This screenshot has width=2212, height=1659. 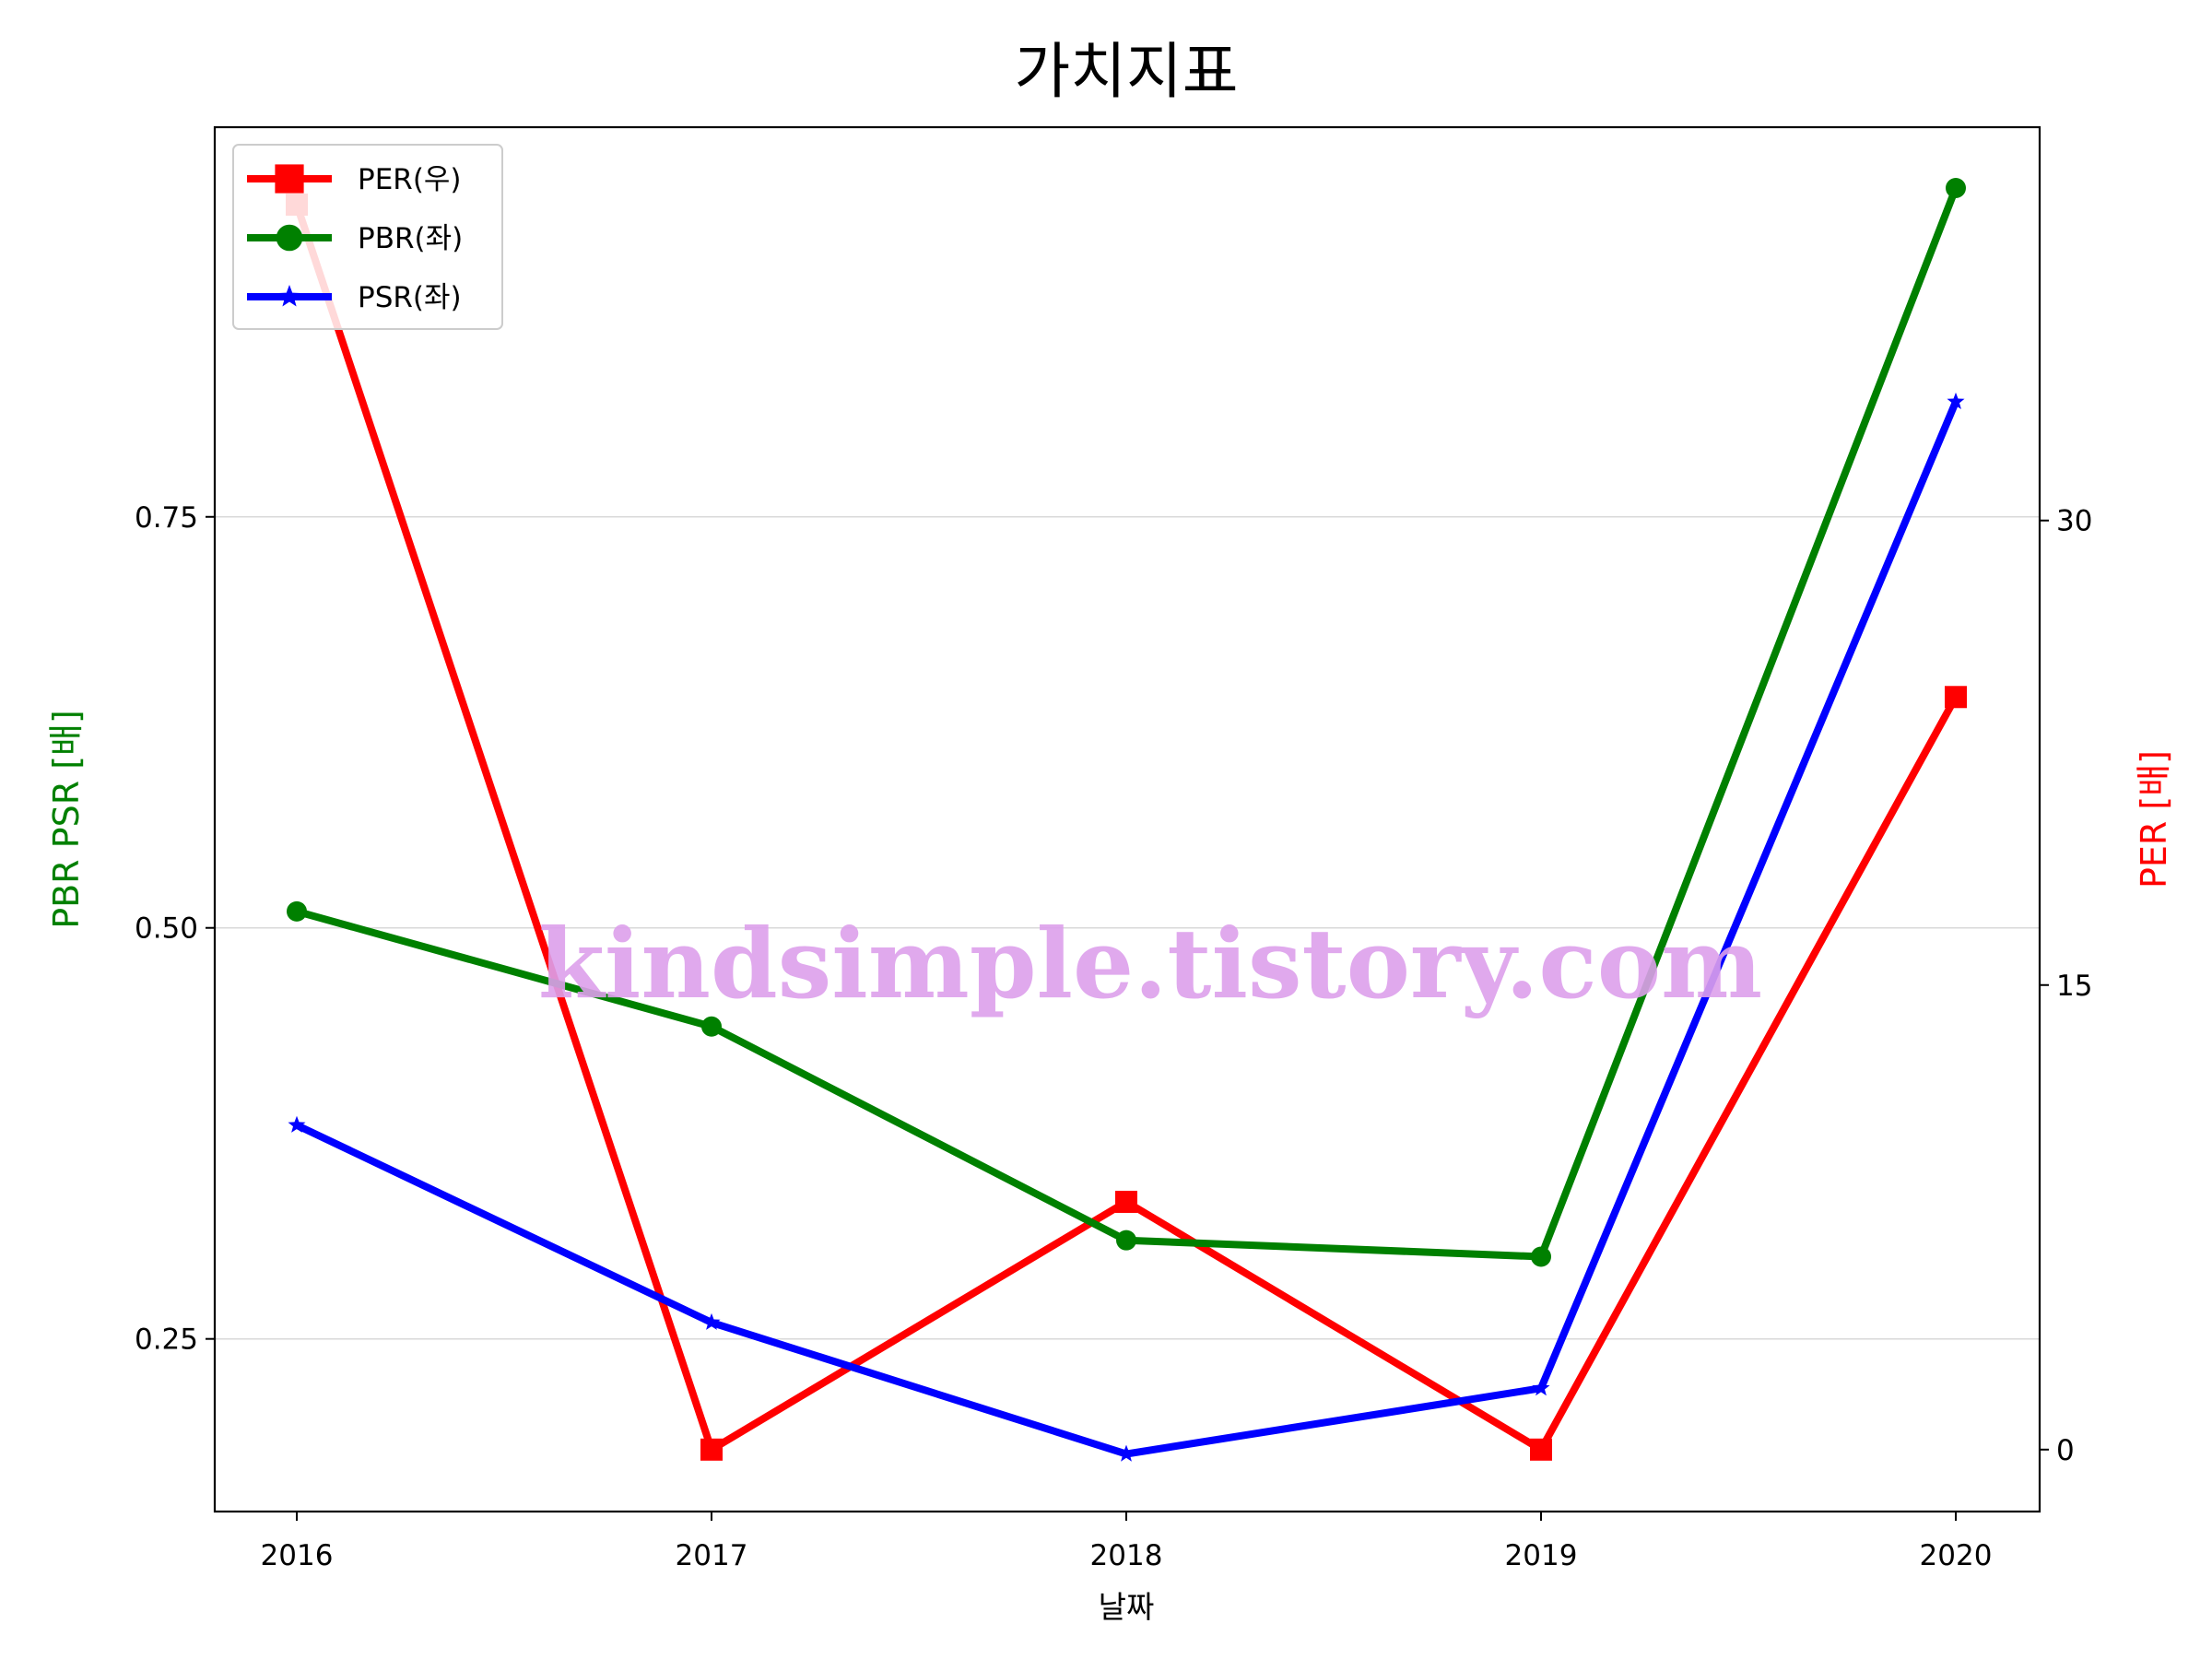 What do you see at coordinates (354, 297) in the screenshot?
I see `legend-item-2: PSR(좌)` at bounding box center [354, 297].